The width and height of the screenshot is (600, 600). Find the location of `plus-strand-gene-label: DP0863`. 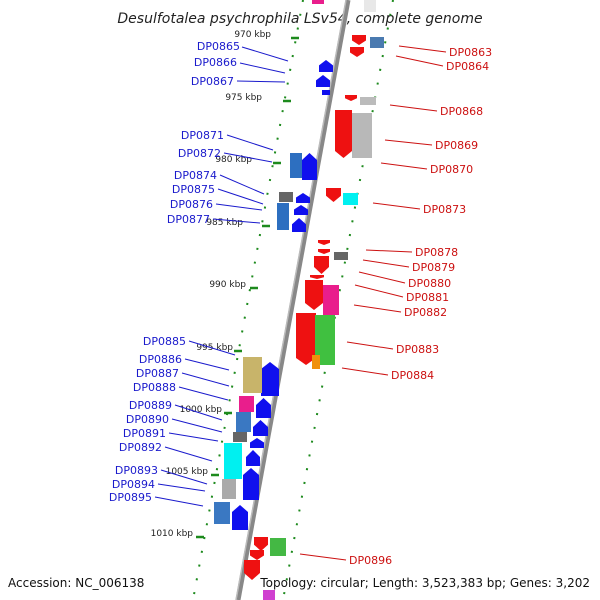

plus-strand-gene-label: DP0863 is located at coordinates (470, 52).